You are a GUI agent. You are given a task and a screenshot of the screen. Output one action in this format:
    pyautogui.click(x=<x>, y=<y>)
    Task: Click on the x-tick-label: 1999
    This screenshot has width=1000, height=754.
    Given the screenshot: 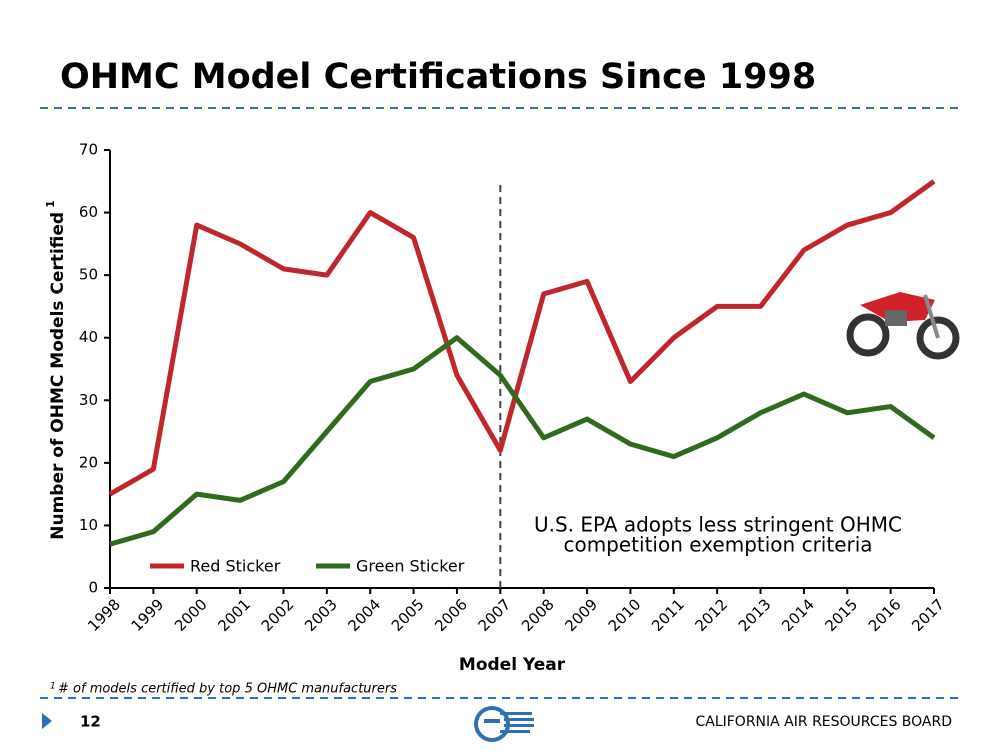 What is the action you would take?
    pyautogui.click(x=148, y=615)
    